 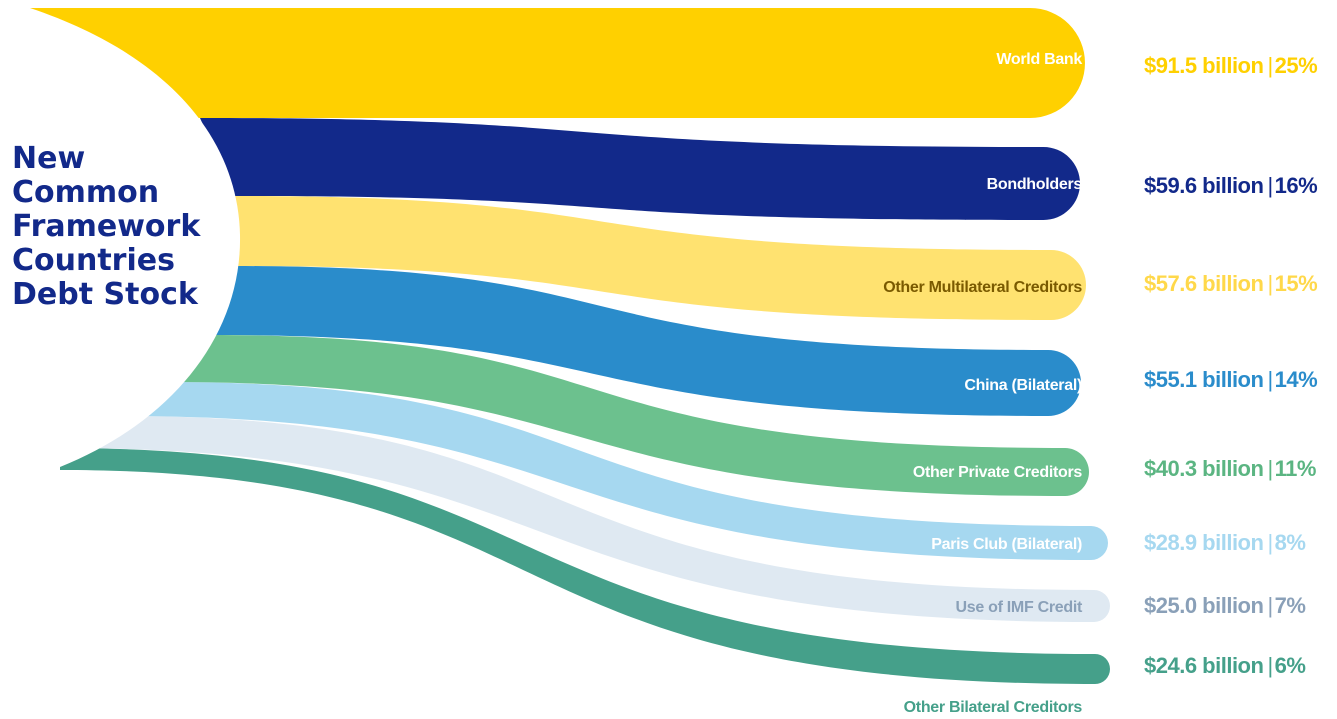 I want to click on source-node, so click(x=120, y=233).